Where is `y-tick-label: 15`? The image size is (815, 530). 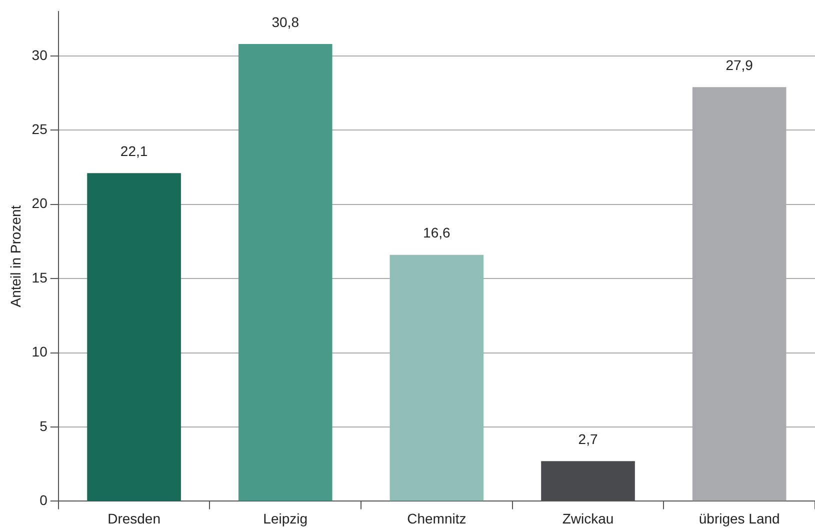 y-tick-label: 15 is located at coordinates (40, 277).